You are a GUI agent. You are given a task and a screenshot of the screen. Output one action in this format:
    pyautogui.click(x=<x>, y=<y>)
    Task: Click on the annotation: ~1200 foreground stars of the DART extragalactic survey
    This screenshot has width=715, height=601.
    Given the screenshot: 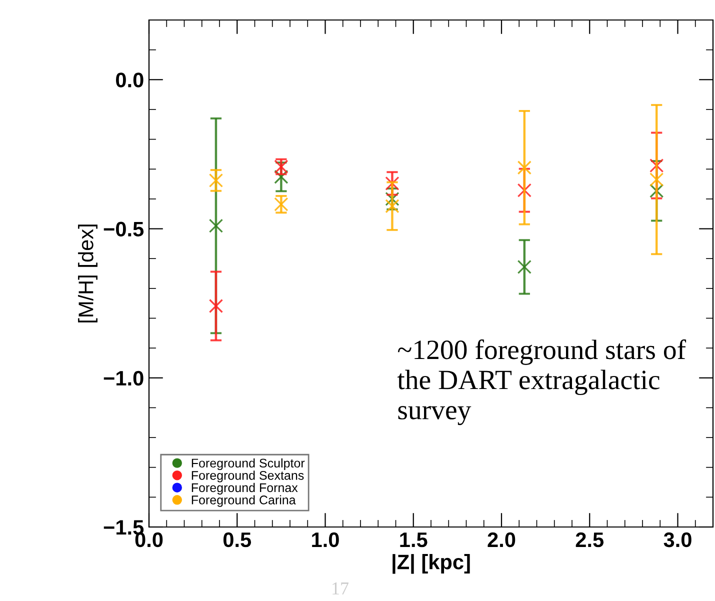 What is the action you would take?
    pyautogui.click(x=541, y=382)
    